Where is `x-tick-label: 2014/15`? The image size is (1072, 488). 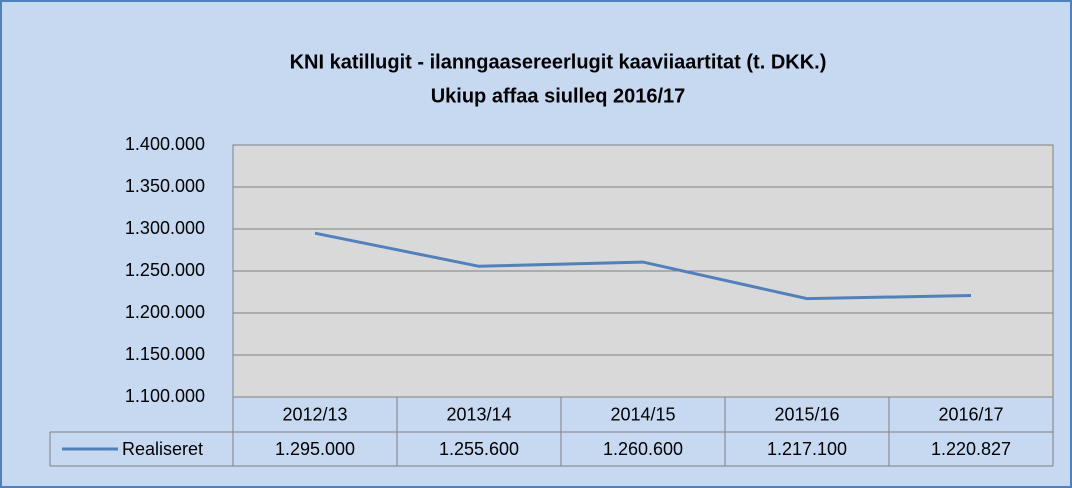
x-tick-label: 2014/15 is located at coordinates (642, 414).